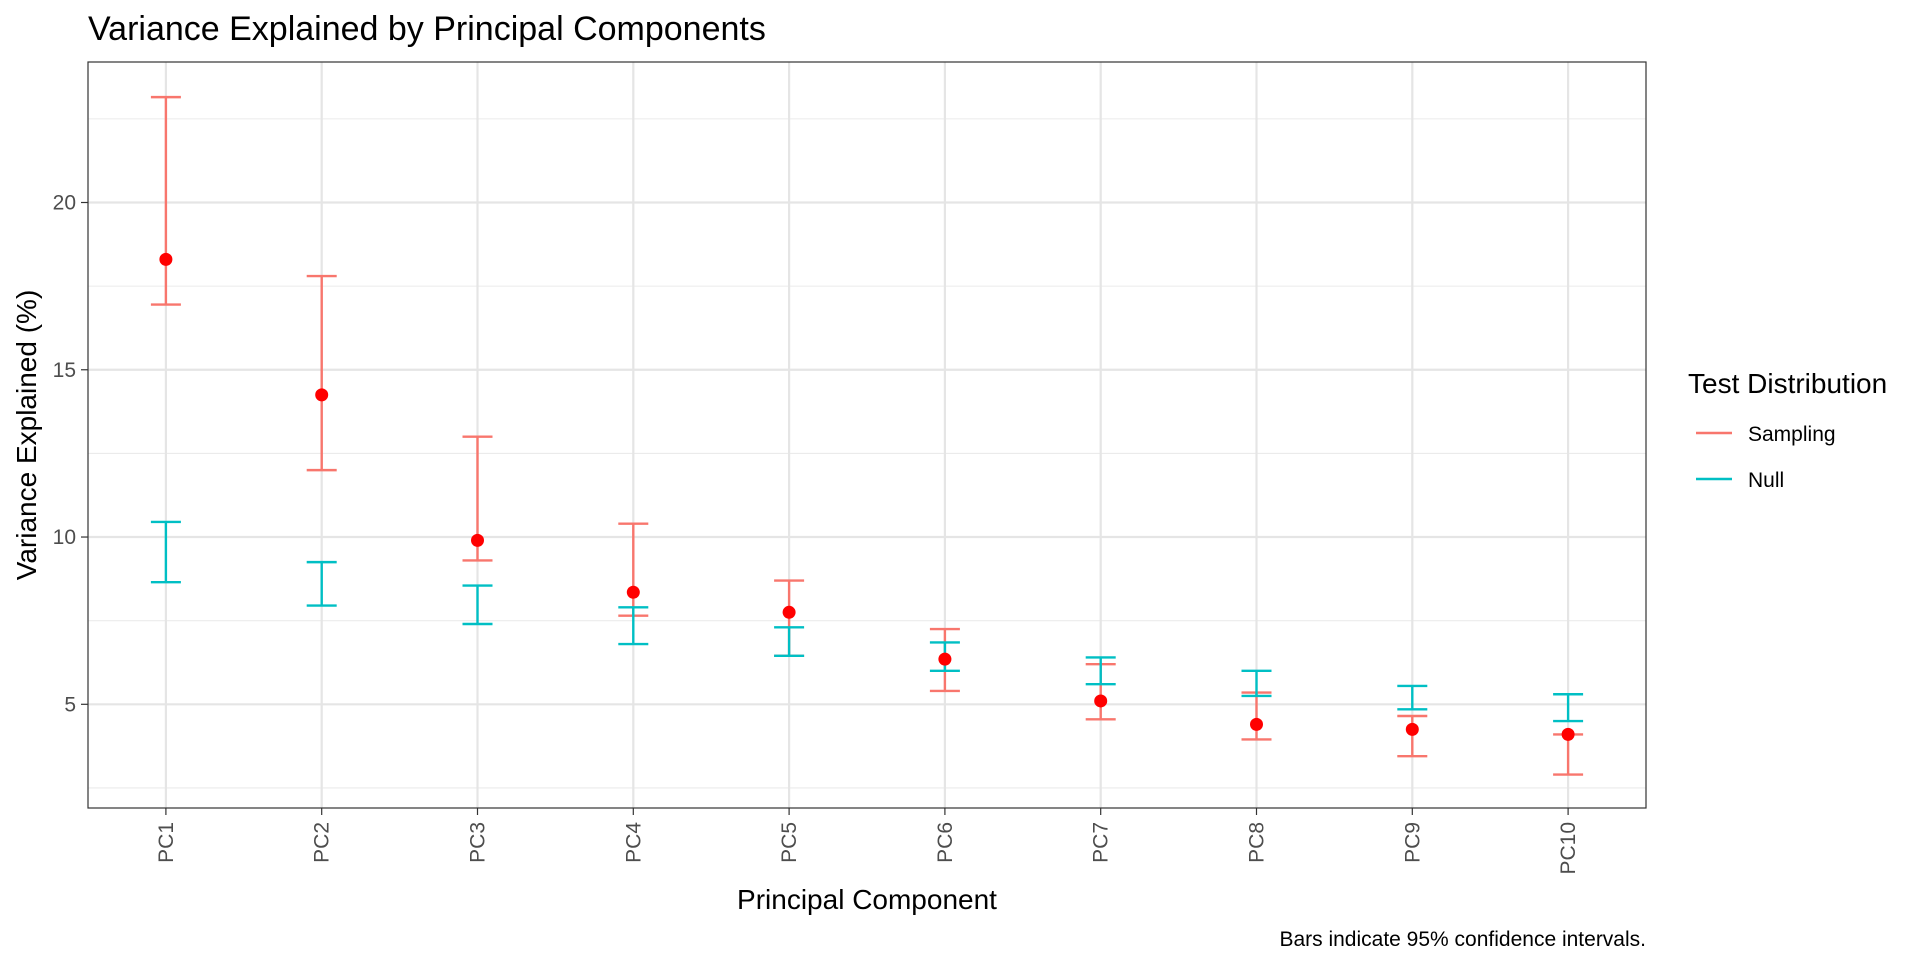 The height and width of the screenshot is (960, 1920). Describe the element at coordinates (867, 841) in the screenshot. I see `x-axis: PC1 PC2 PC3 PC4 PC5 PC6 PC7 PC8 PC9 PC10` at that location.